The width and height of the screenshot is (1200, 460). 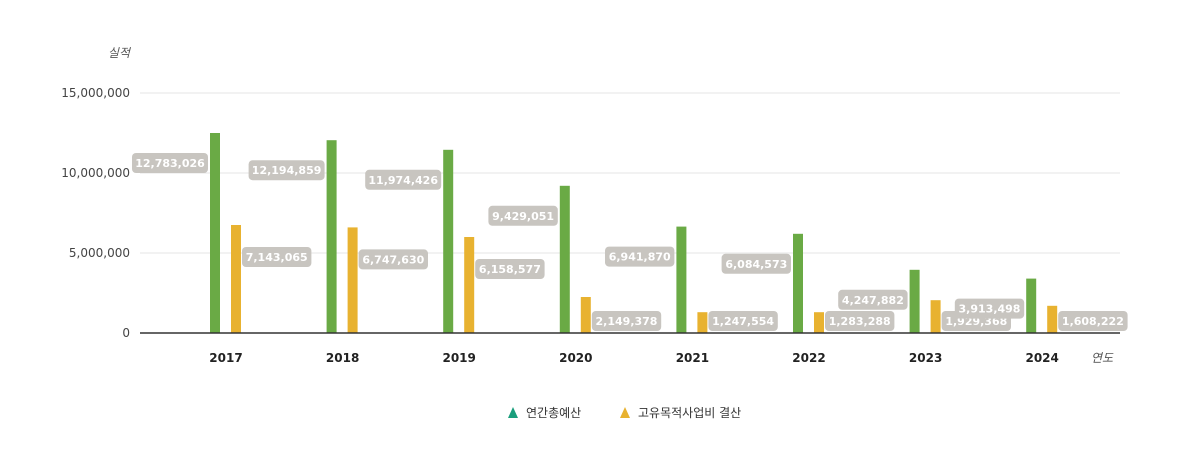 I want to click on x-tick-label: 2017, so click(x=225, y=358).